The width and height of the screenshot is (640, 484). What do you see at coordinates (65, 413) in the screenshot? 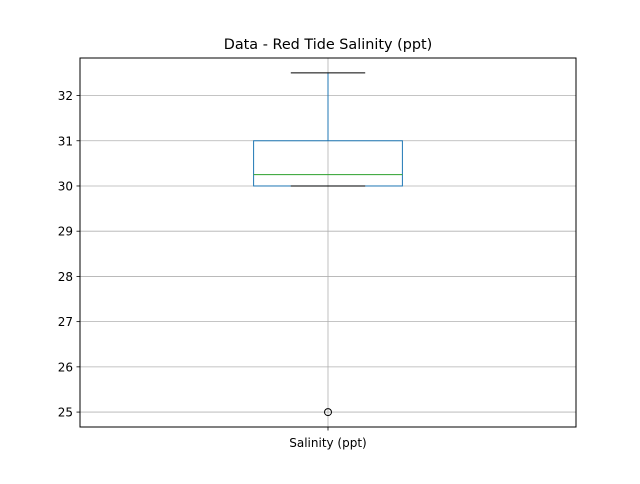
I see `y-tick-label: 25` at bounding box center [65, 413].